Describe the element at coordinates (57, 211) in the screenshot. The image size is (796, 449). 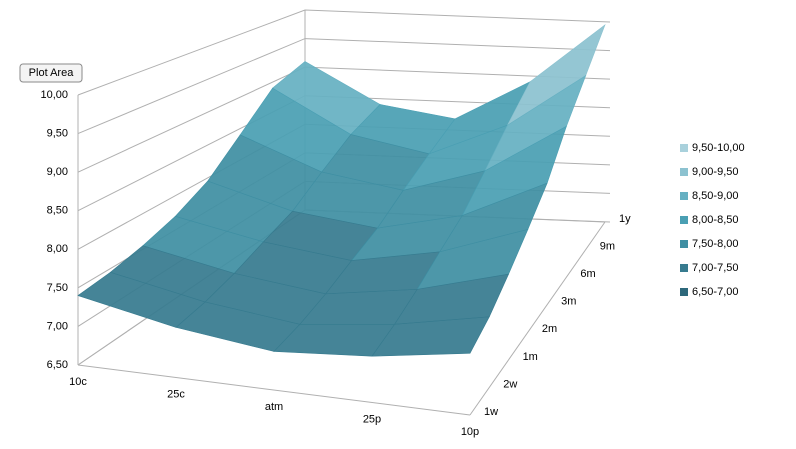
I see `z-tick-label: 8,50` at that location.